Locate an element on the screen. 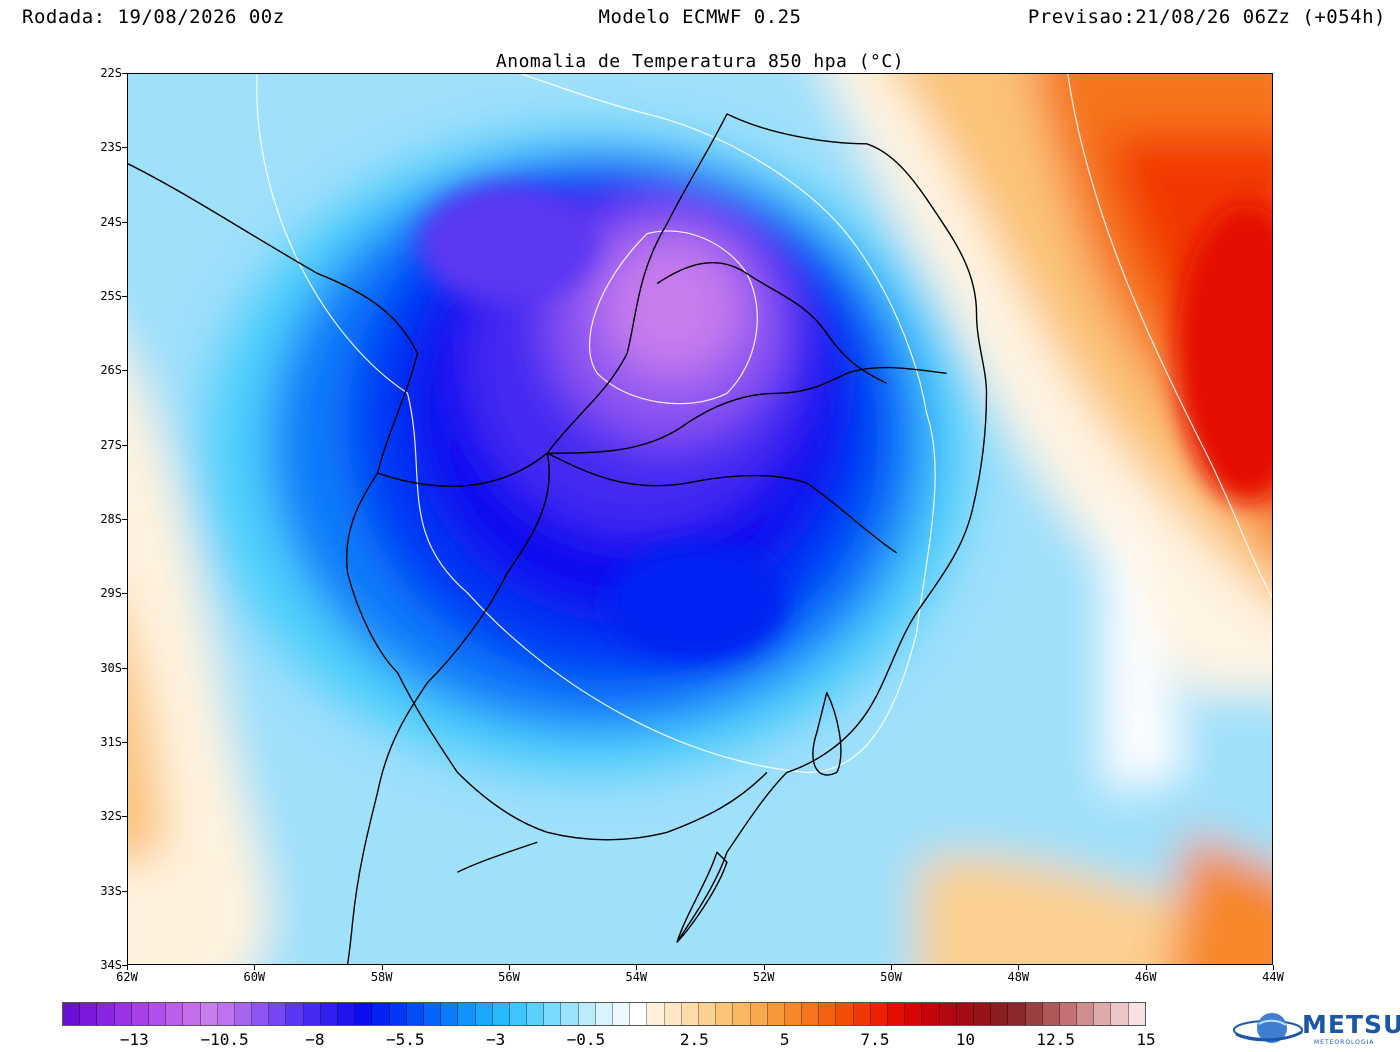 The width and height of the screenshot is (1400, 1052). anomaly-colorbar is located at coordinates (604, 1014).